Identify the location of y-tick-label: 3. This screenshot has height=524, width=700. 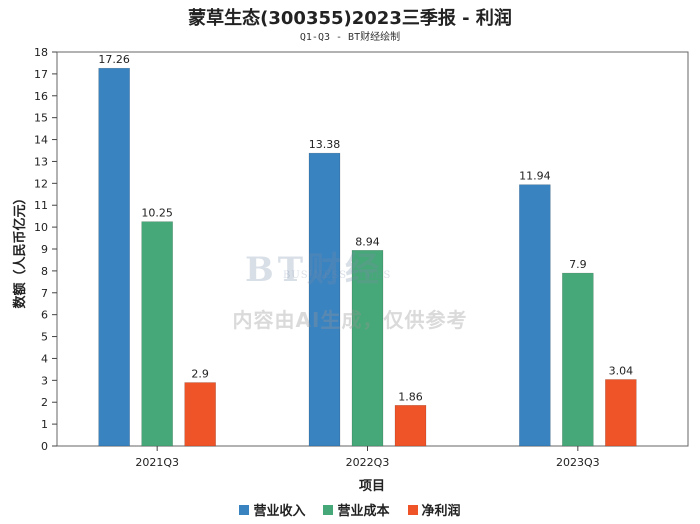
(44, 380).